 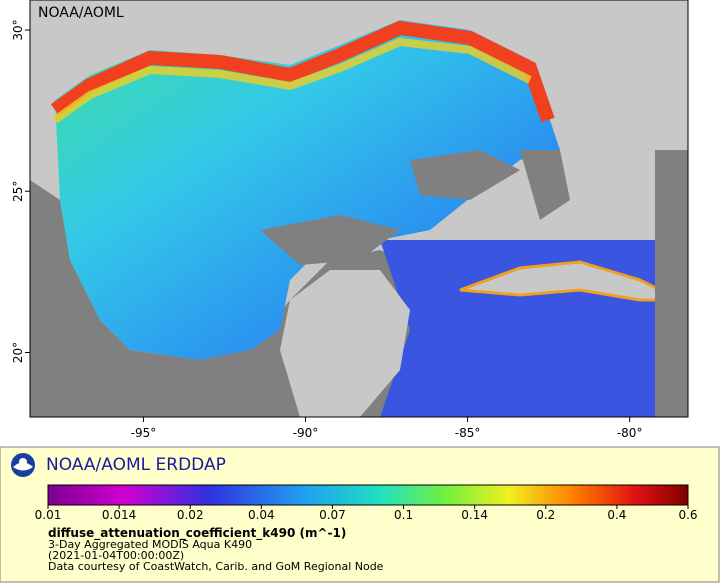 I want to click on colorbar-tick-label: 0.6, so click(x=687, y=515).